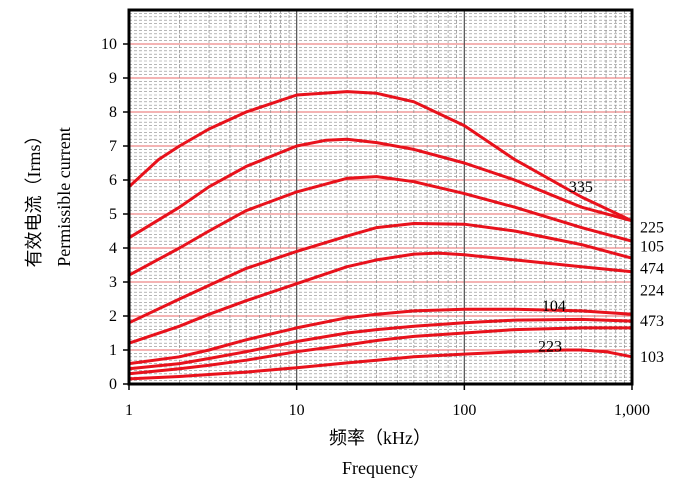 The width and height of the screenshot is (682, 485). What do you see at coordinates (652, 291) in the screenshot?
I see `series-label-224: 224` at bounding box center [652, 291].